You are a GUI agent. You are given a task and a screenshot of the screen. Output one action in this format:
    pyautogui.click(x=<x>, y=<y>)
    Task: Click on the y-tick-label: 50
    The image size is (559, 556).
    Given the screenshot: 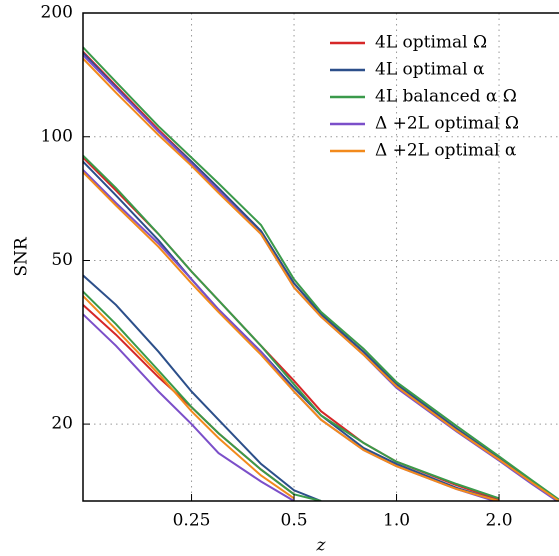 What is the action you would take?
    pyautogui.click(x=62, y=260)
    